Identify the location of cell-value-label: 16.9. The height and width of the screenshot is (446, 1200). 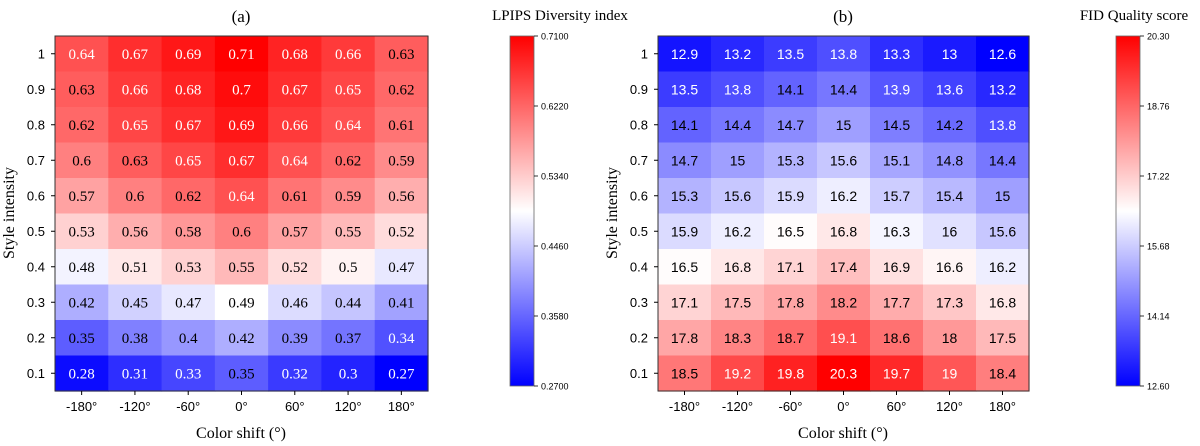
(896, 267).